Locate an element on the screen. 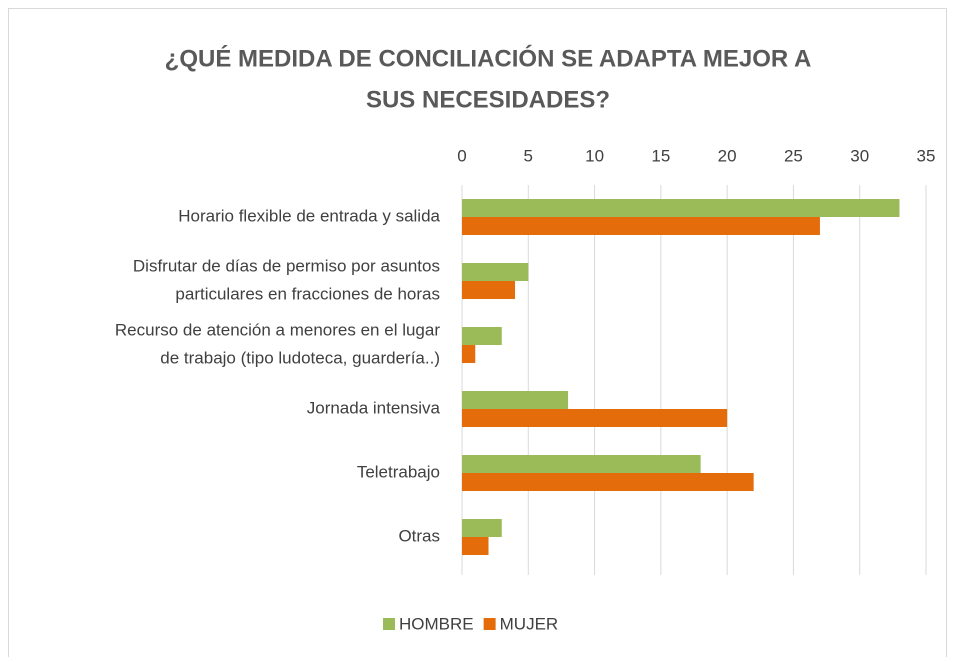 The width and height of the screenshot is (955, 662). x-tick-label: 35 is located at coordinates (926, 155).